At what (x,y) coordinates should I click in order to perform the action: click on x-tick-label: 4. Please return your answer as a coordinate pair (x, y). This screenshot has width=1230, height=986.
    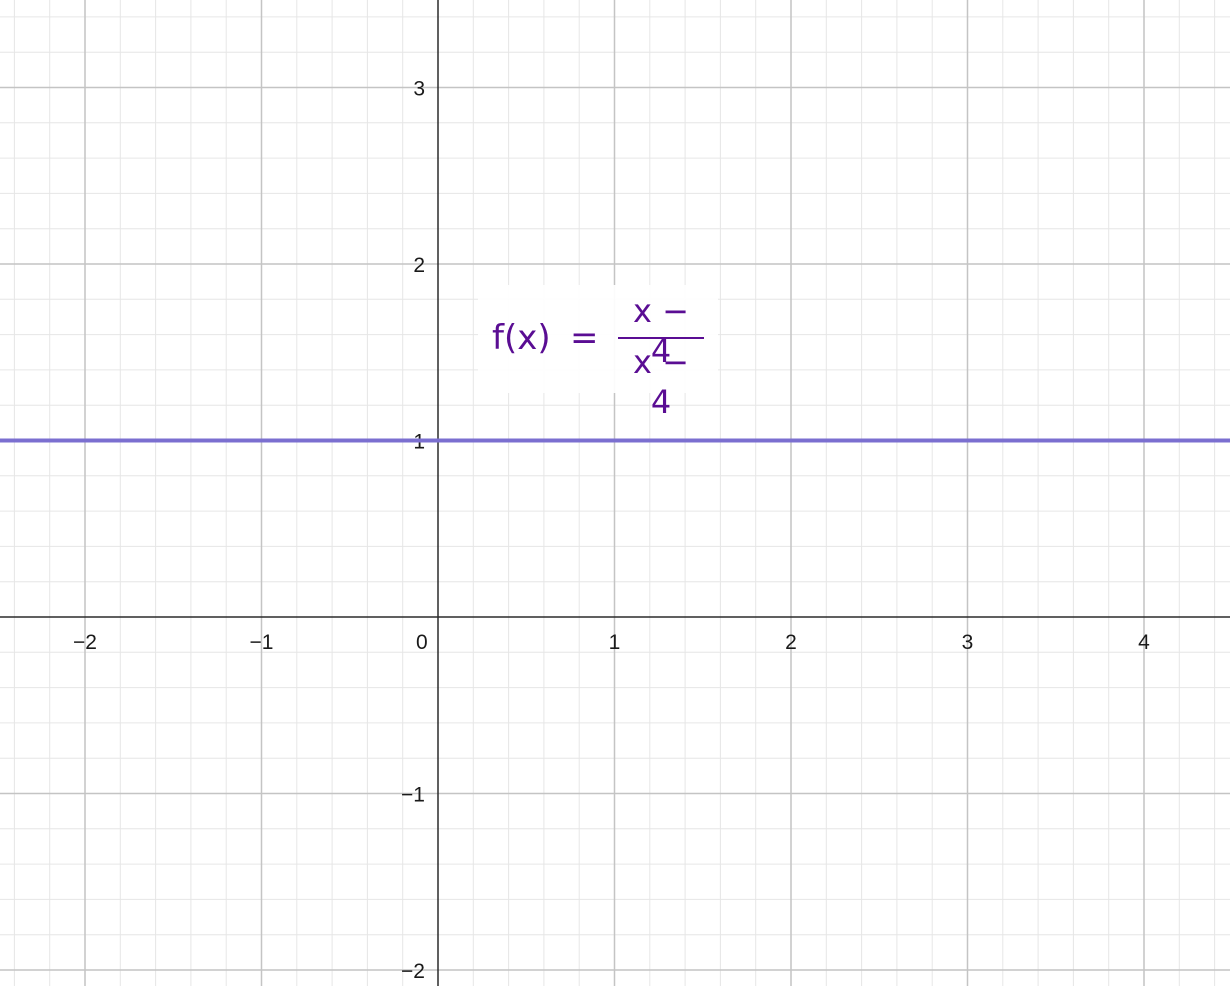
    Looking at the image, I should click on (1144, 642).